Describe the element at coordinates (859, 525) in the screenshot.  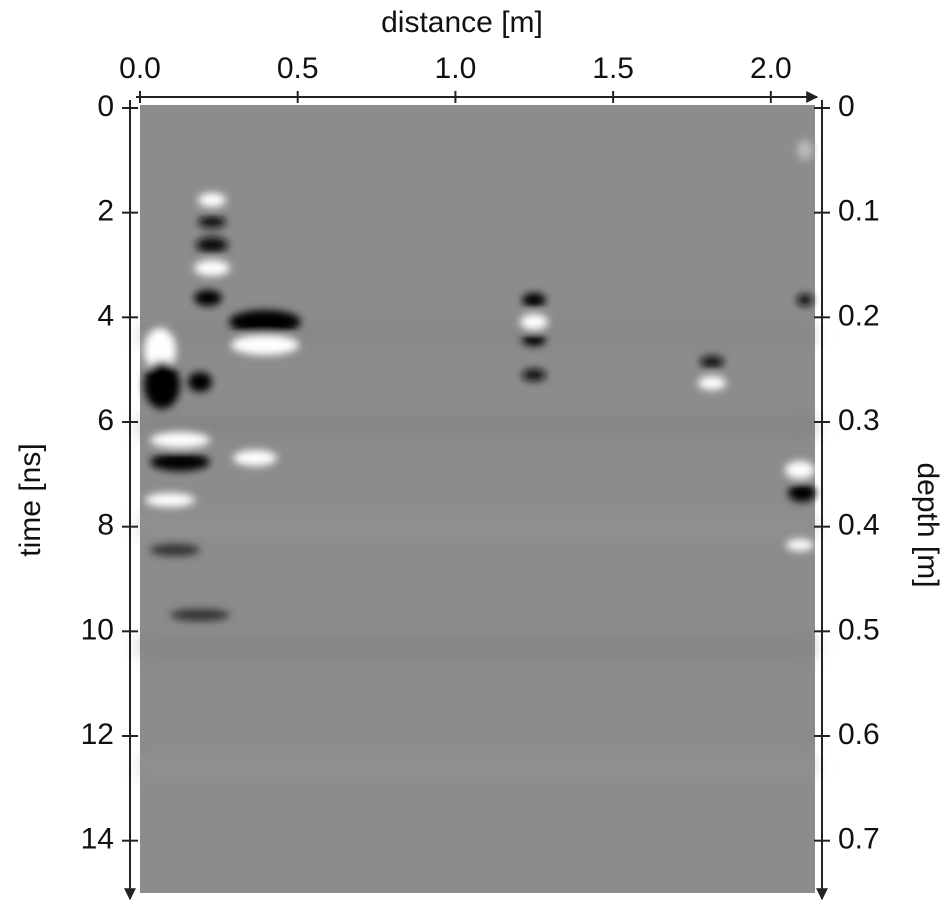
I see `y2-tick-label: 0.4` at that location.